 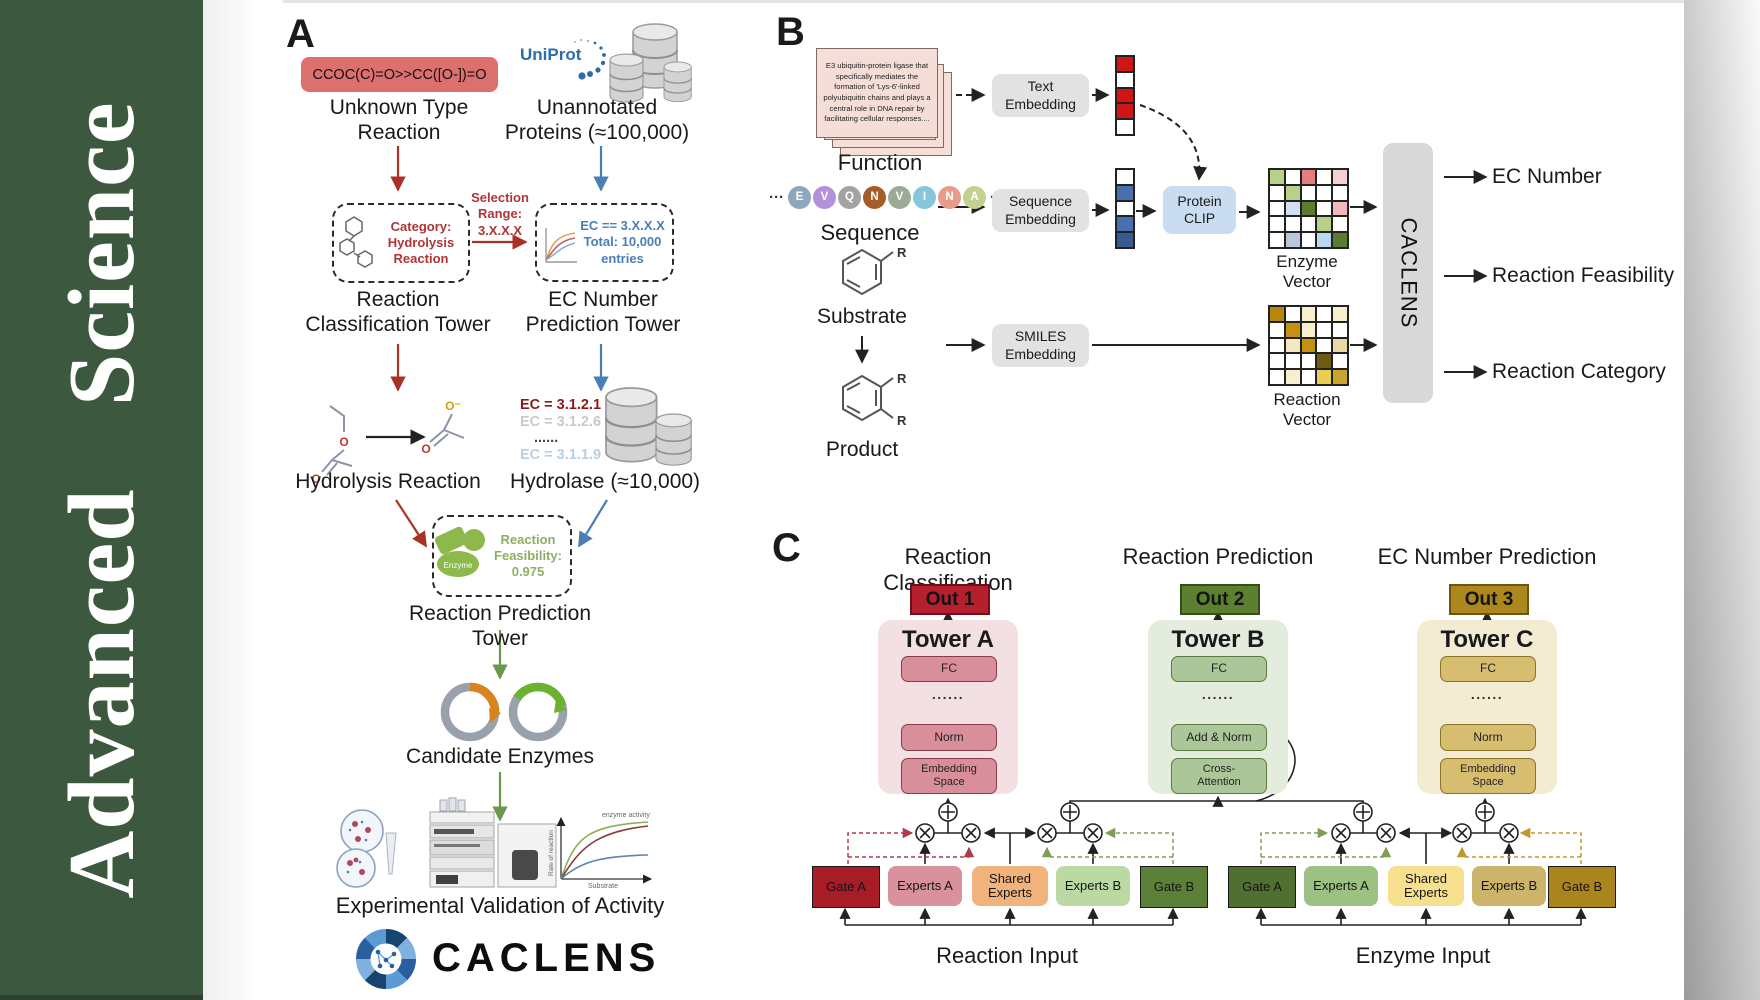 I want to click on chart-xlabel: Substrate, so click(x=603, y=886).